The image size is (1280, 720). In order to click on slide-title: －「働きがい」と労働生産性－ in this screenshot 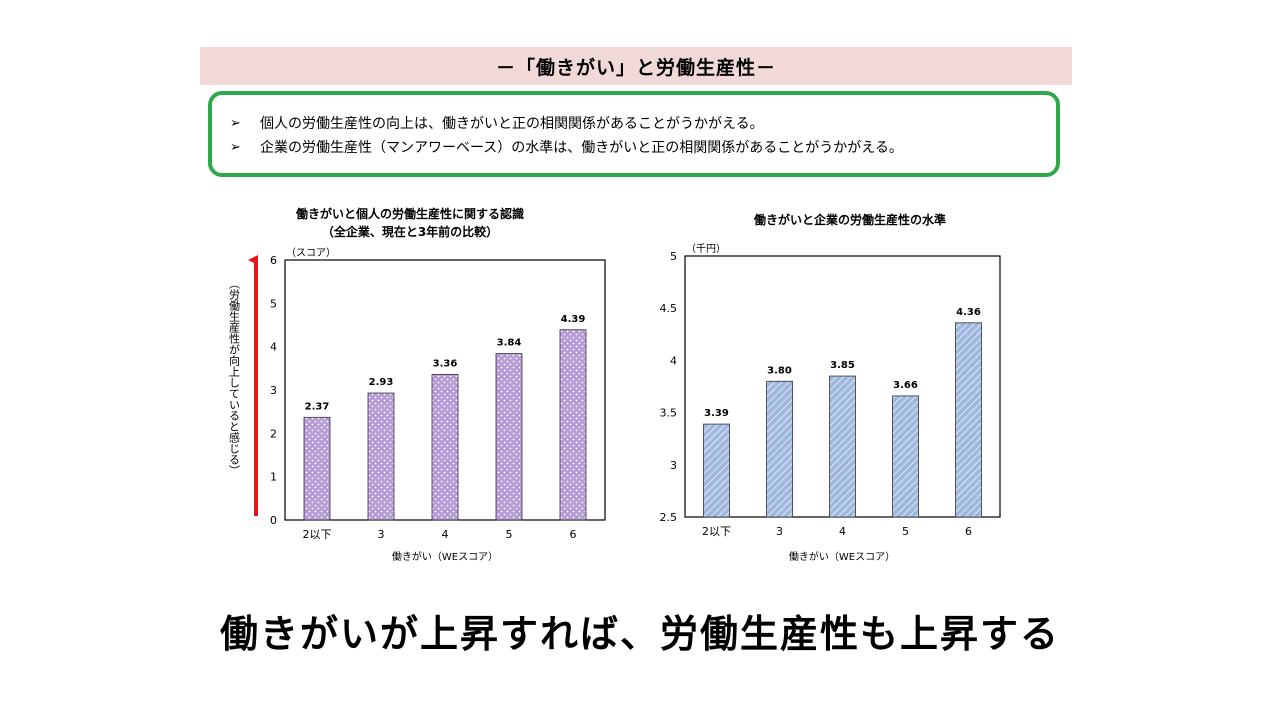, I will do `click(635, 67)`.